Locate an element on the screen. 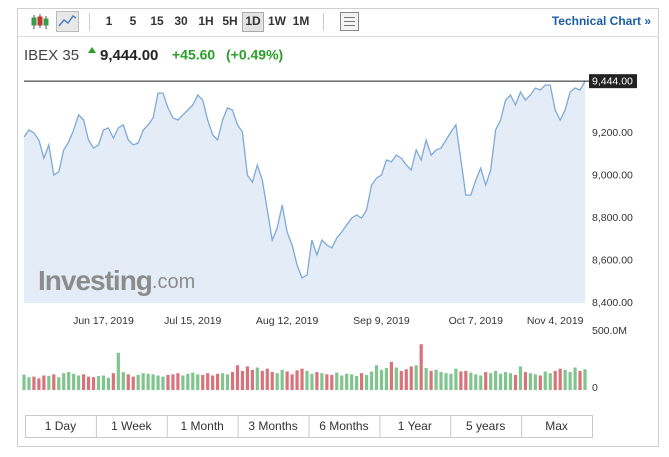  line-icon-box is located at coordinates (67, 21).